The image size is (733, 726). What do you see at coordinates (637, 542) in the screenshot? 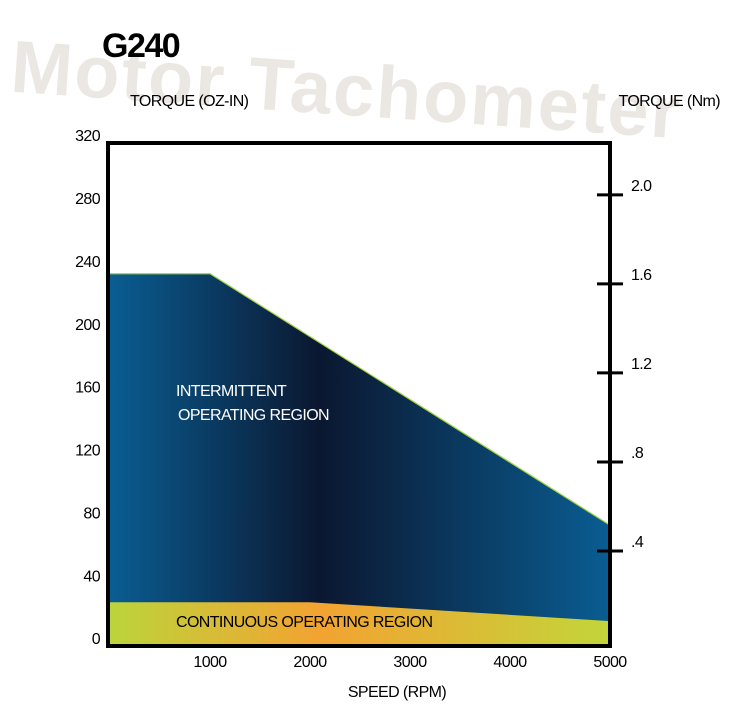
I see `y2-tick-label: .4` at bounding box center [637, 542].